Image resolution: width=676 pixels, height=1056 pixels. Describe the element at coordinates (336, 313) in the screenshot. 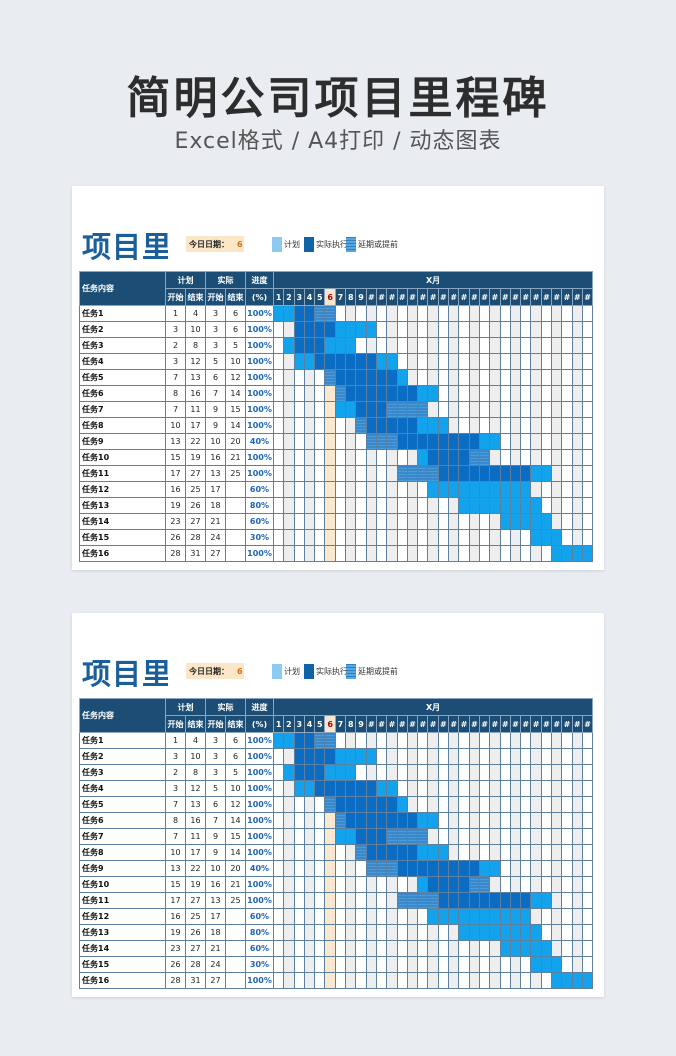

I see `table-row: 任务1 1 4 3 6 100%` at that location.